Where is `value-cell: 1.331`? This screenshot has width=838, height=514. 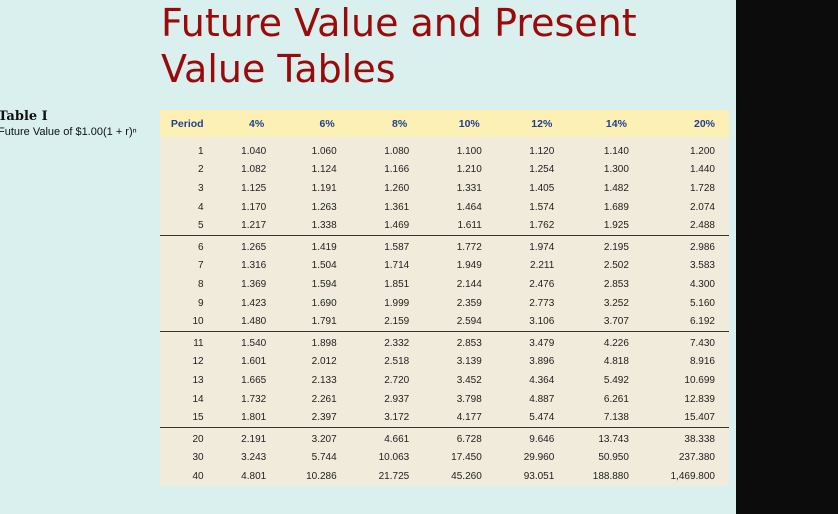 value-cell: 1.331 is located at coordinates (469, 188).